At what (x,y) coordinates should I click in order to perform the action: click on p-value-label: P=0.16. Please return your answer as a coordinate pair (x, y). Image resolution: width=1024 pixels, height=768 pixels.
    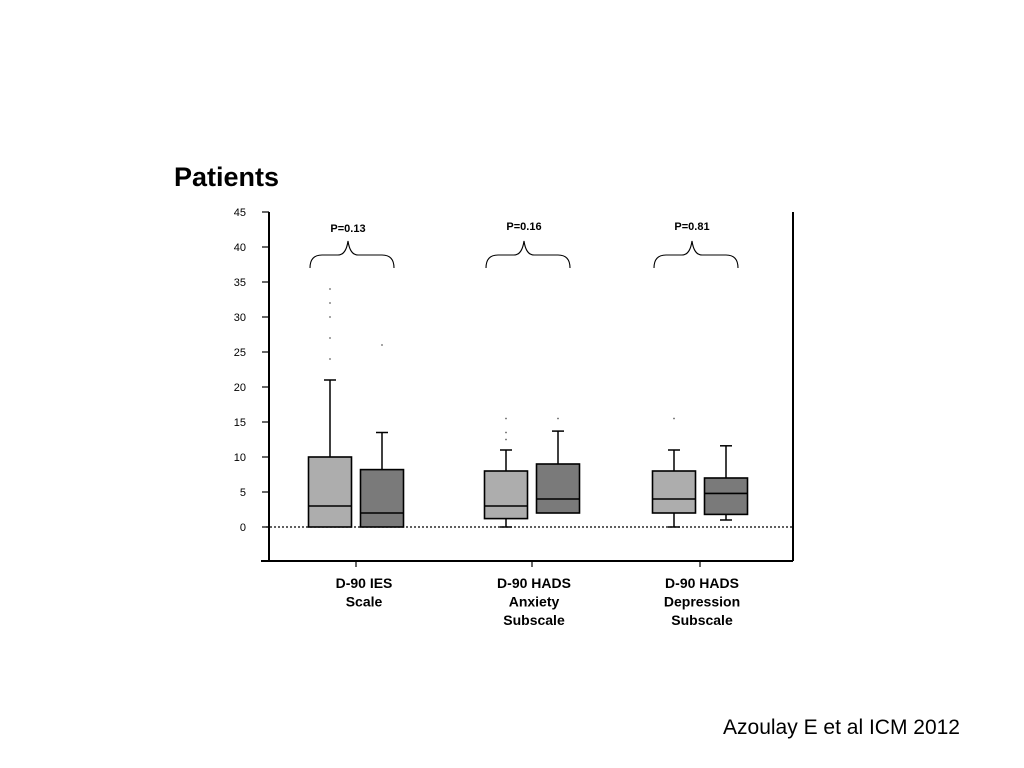
    Looking at the image, I should click on (523, 227).